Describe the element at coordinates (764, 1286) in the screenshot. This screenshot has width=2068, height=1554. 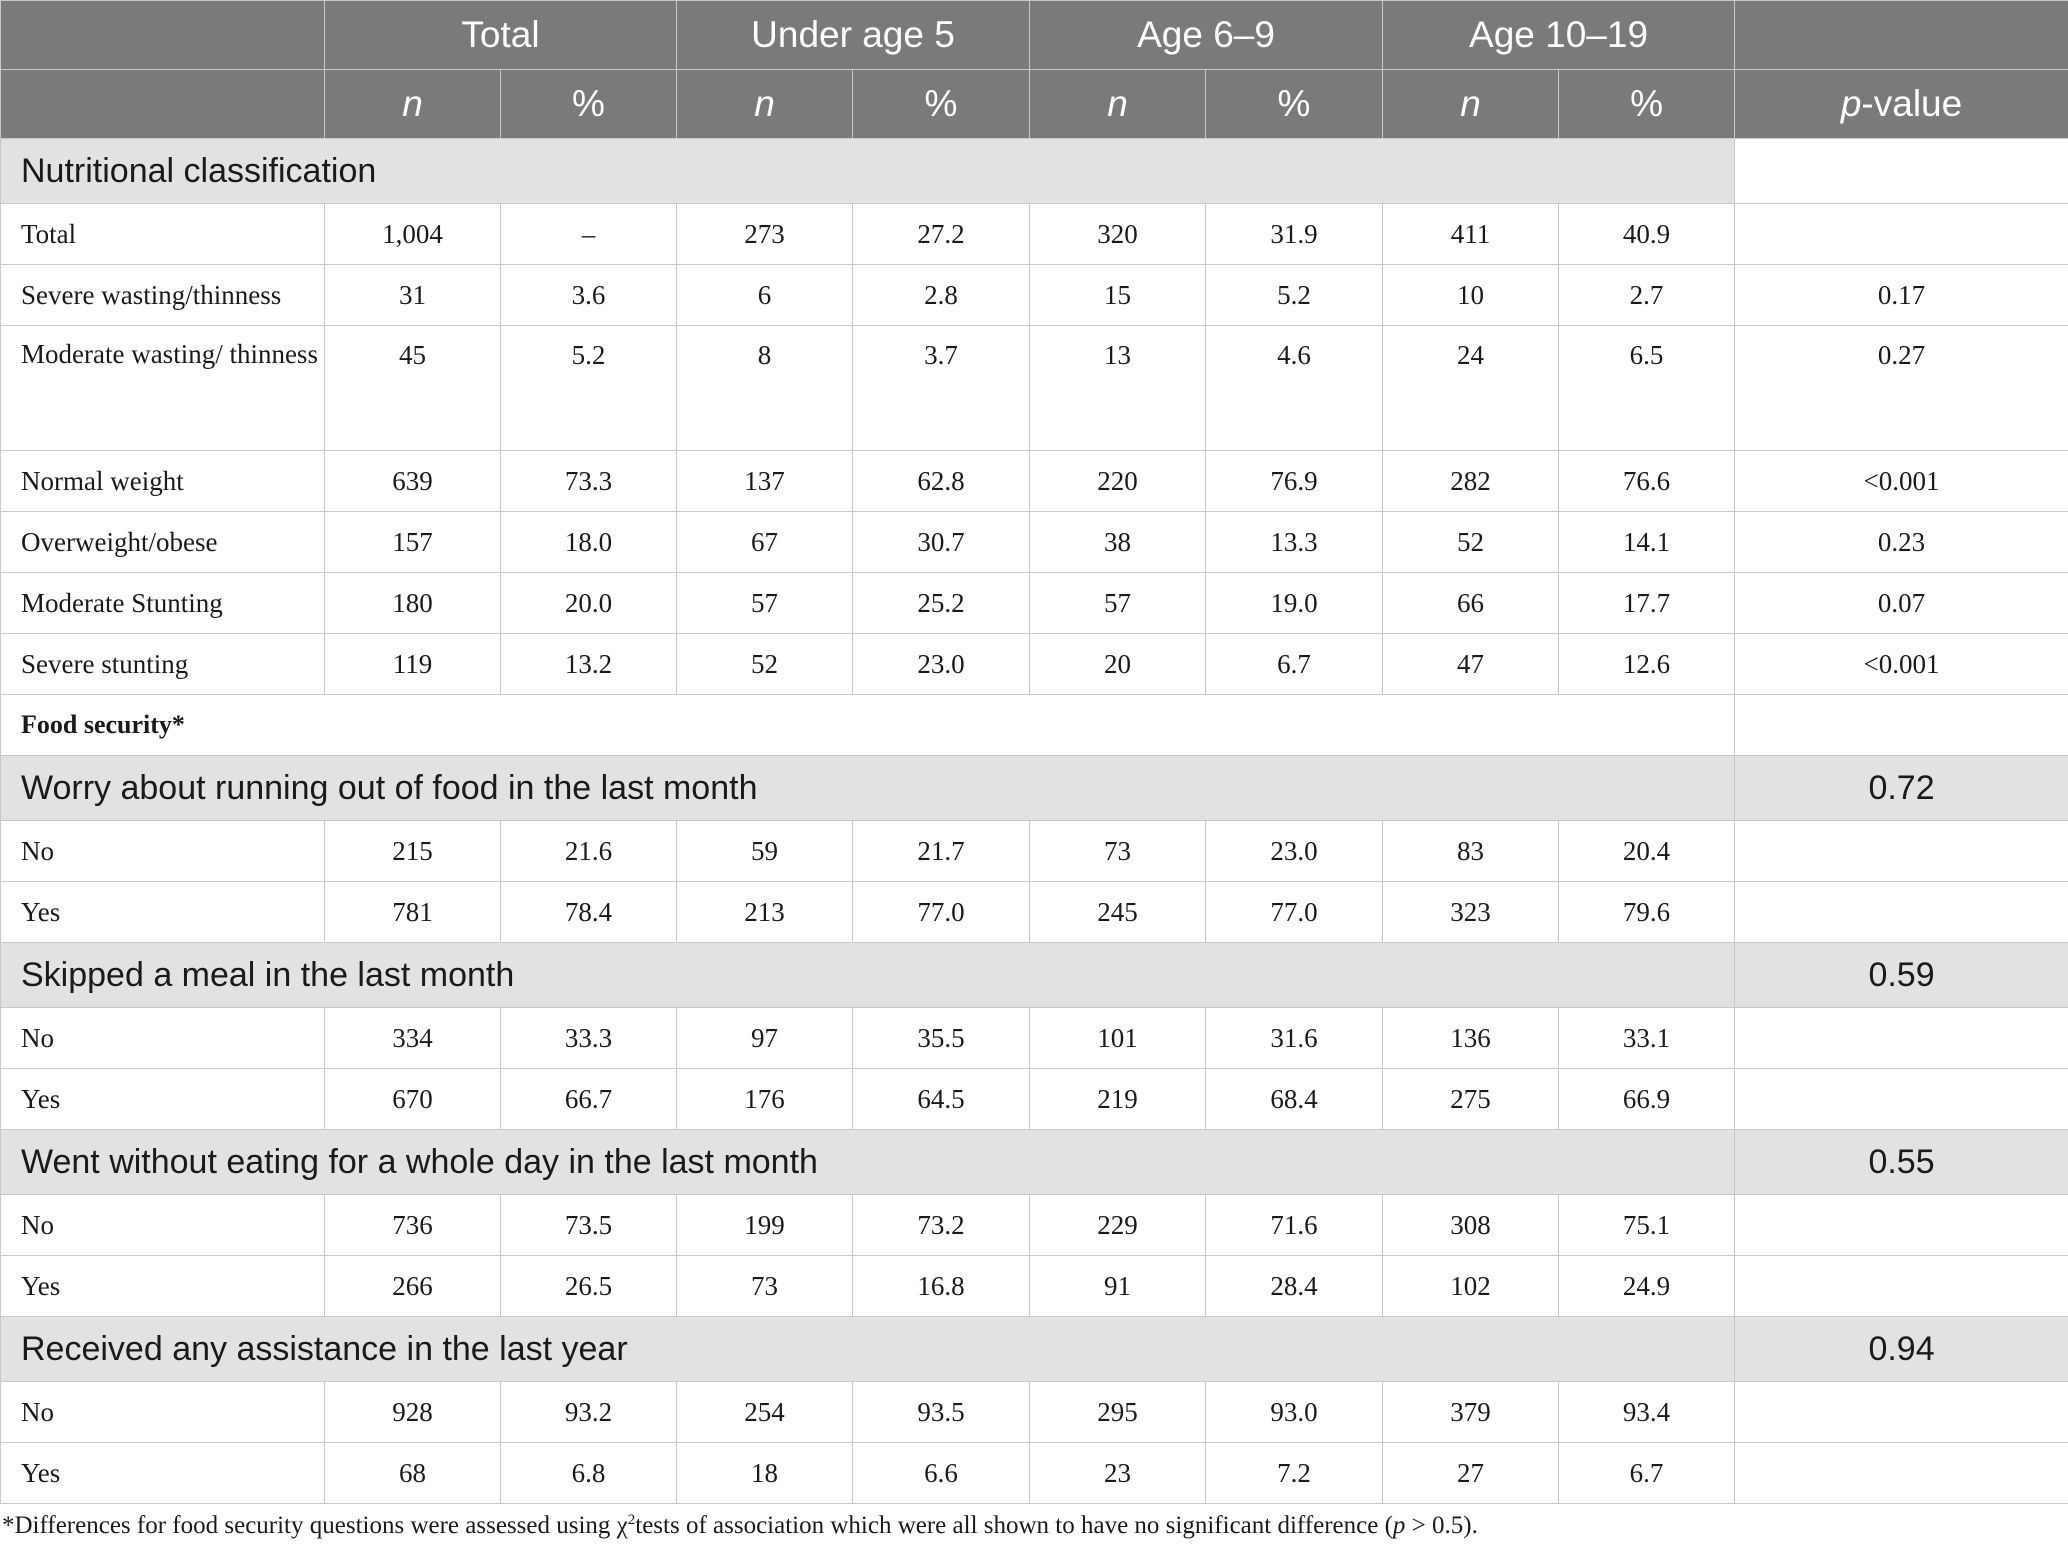
I see `cell-n: 73` at that location.